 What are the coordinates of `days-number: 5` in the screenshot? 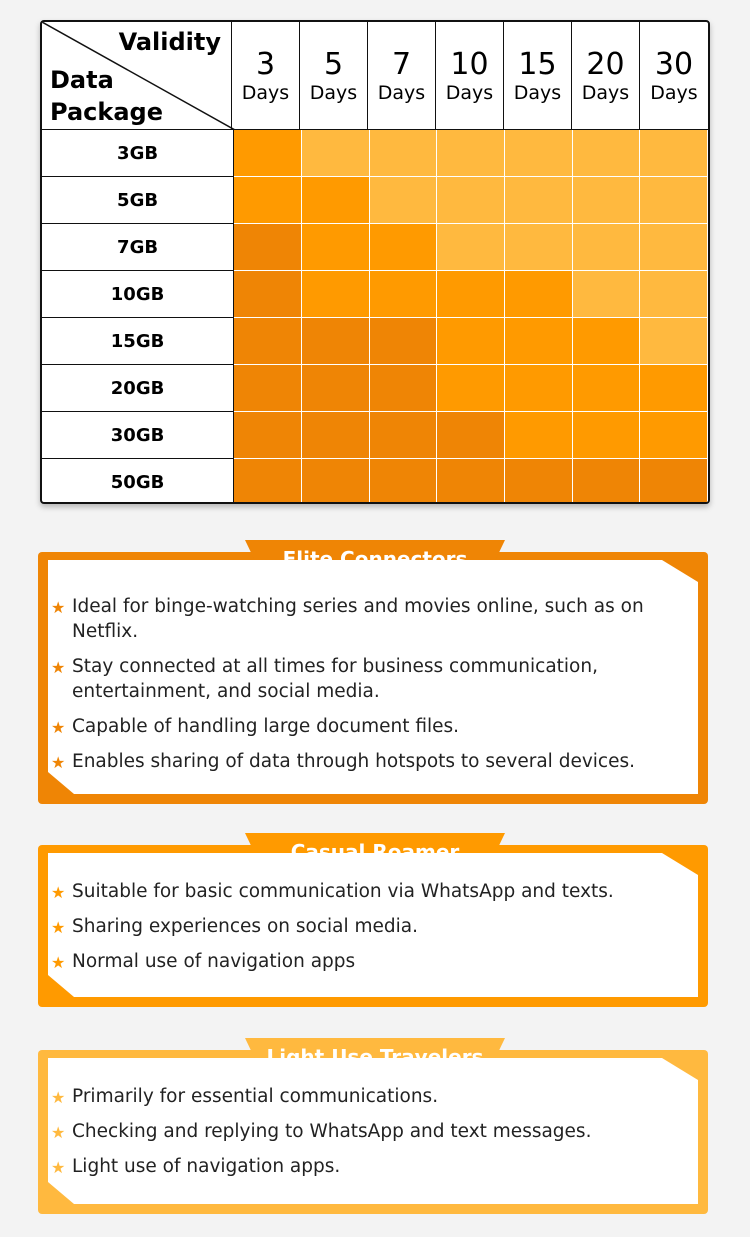 It's located at (333, 64).